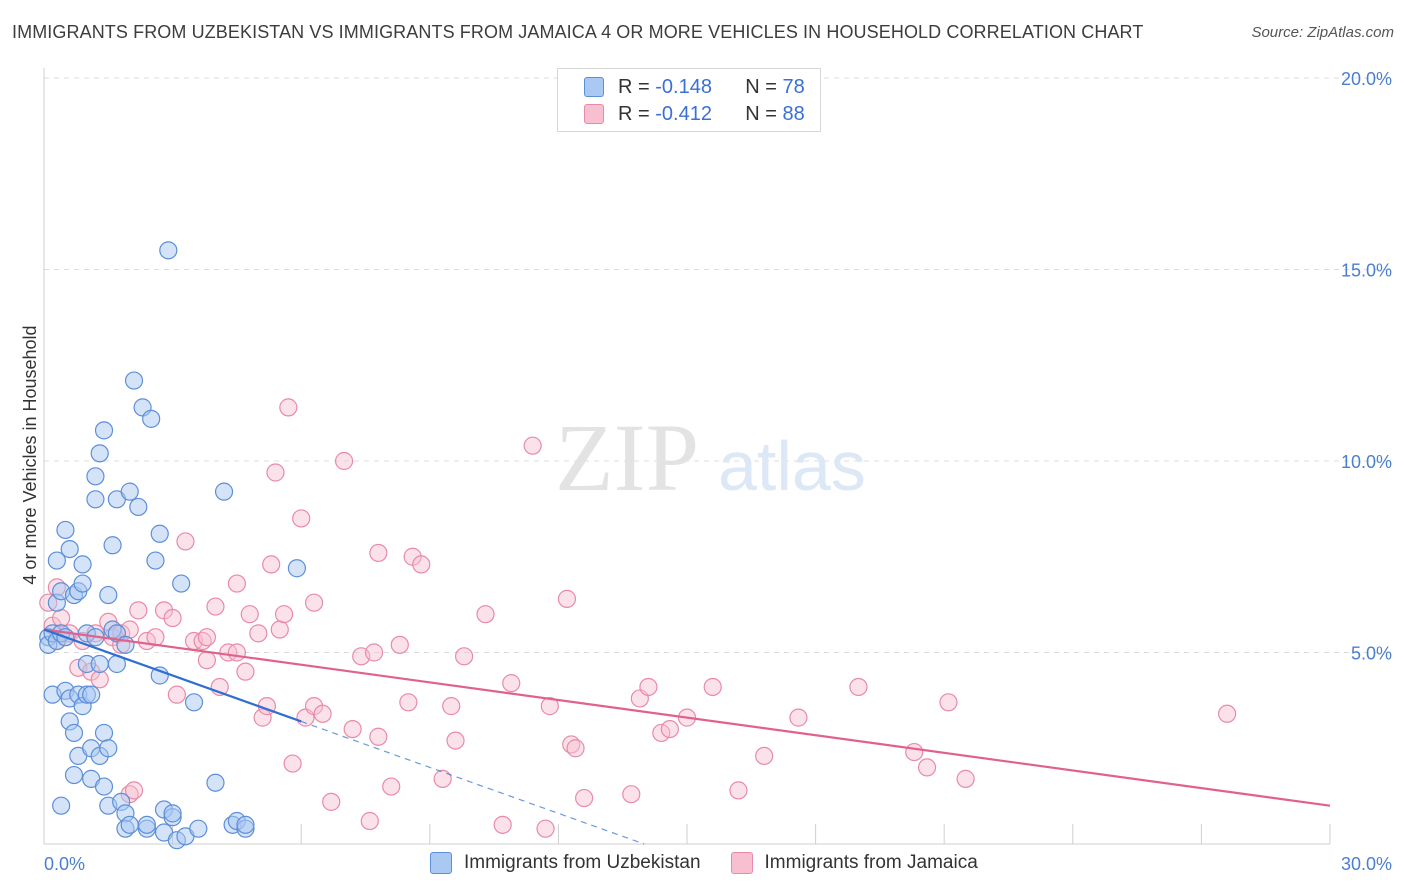 The height and width of the screenshot is (892, 1406). Describe the element at coordinates (741, 863) in the screenshot. I see `legend-swatch-pink` at that location.